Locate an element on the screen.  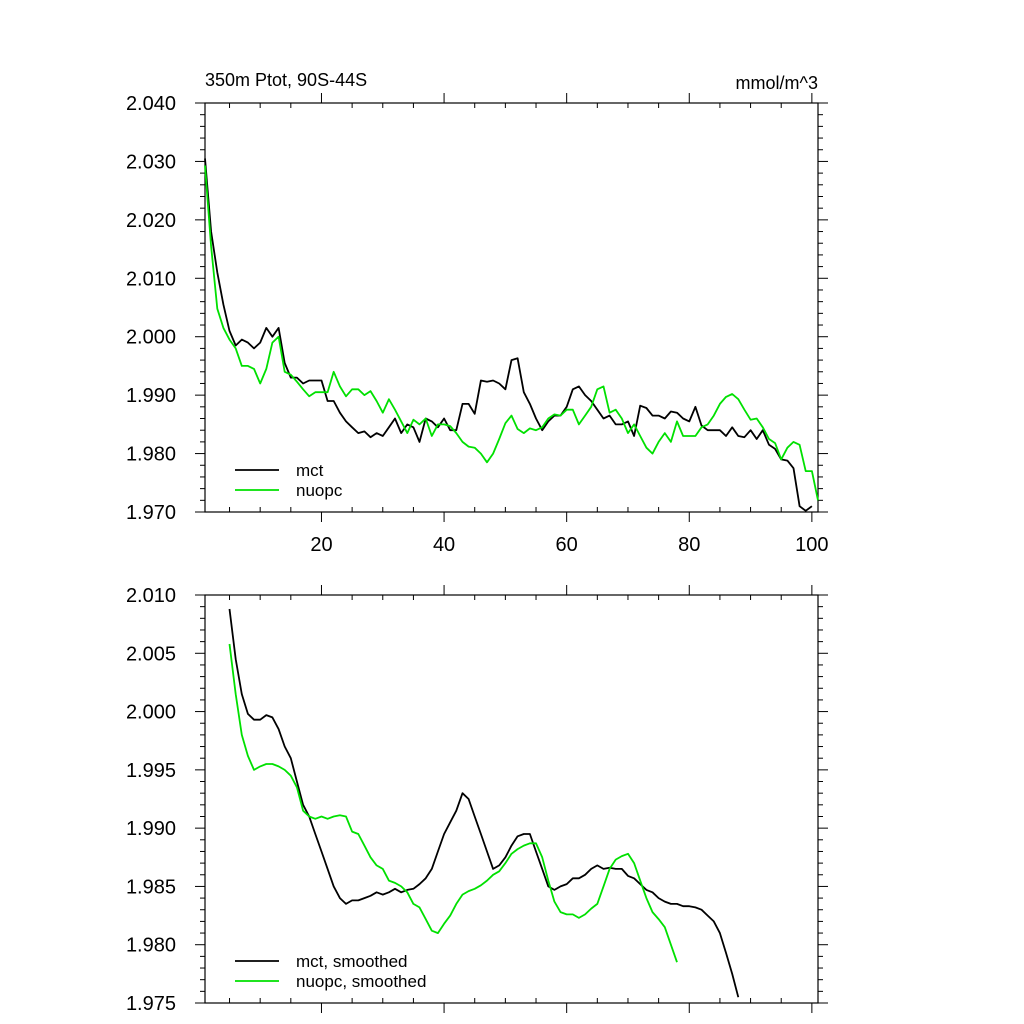
y-tick-label: 2.005 is located at coordinates (151, 654).